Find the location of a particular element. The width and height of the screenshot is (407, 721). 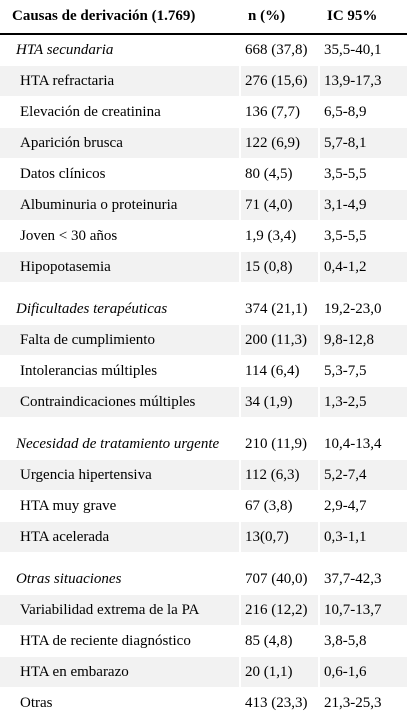

cell-n-percent: 114 (6,4) is located at coordinates (279, 371).